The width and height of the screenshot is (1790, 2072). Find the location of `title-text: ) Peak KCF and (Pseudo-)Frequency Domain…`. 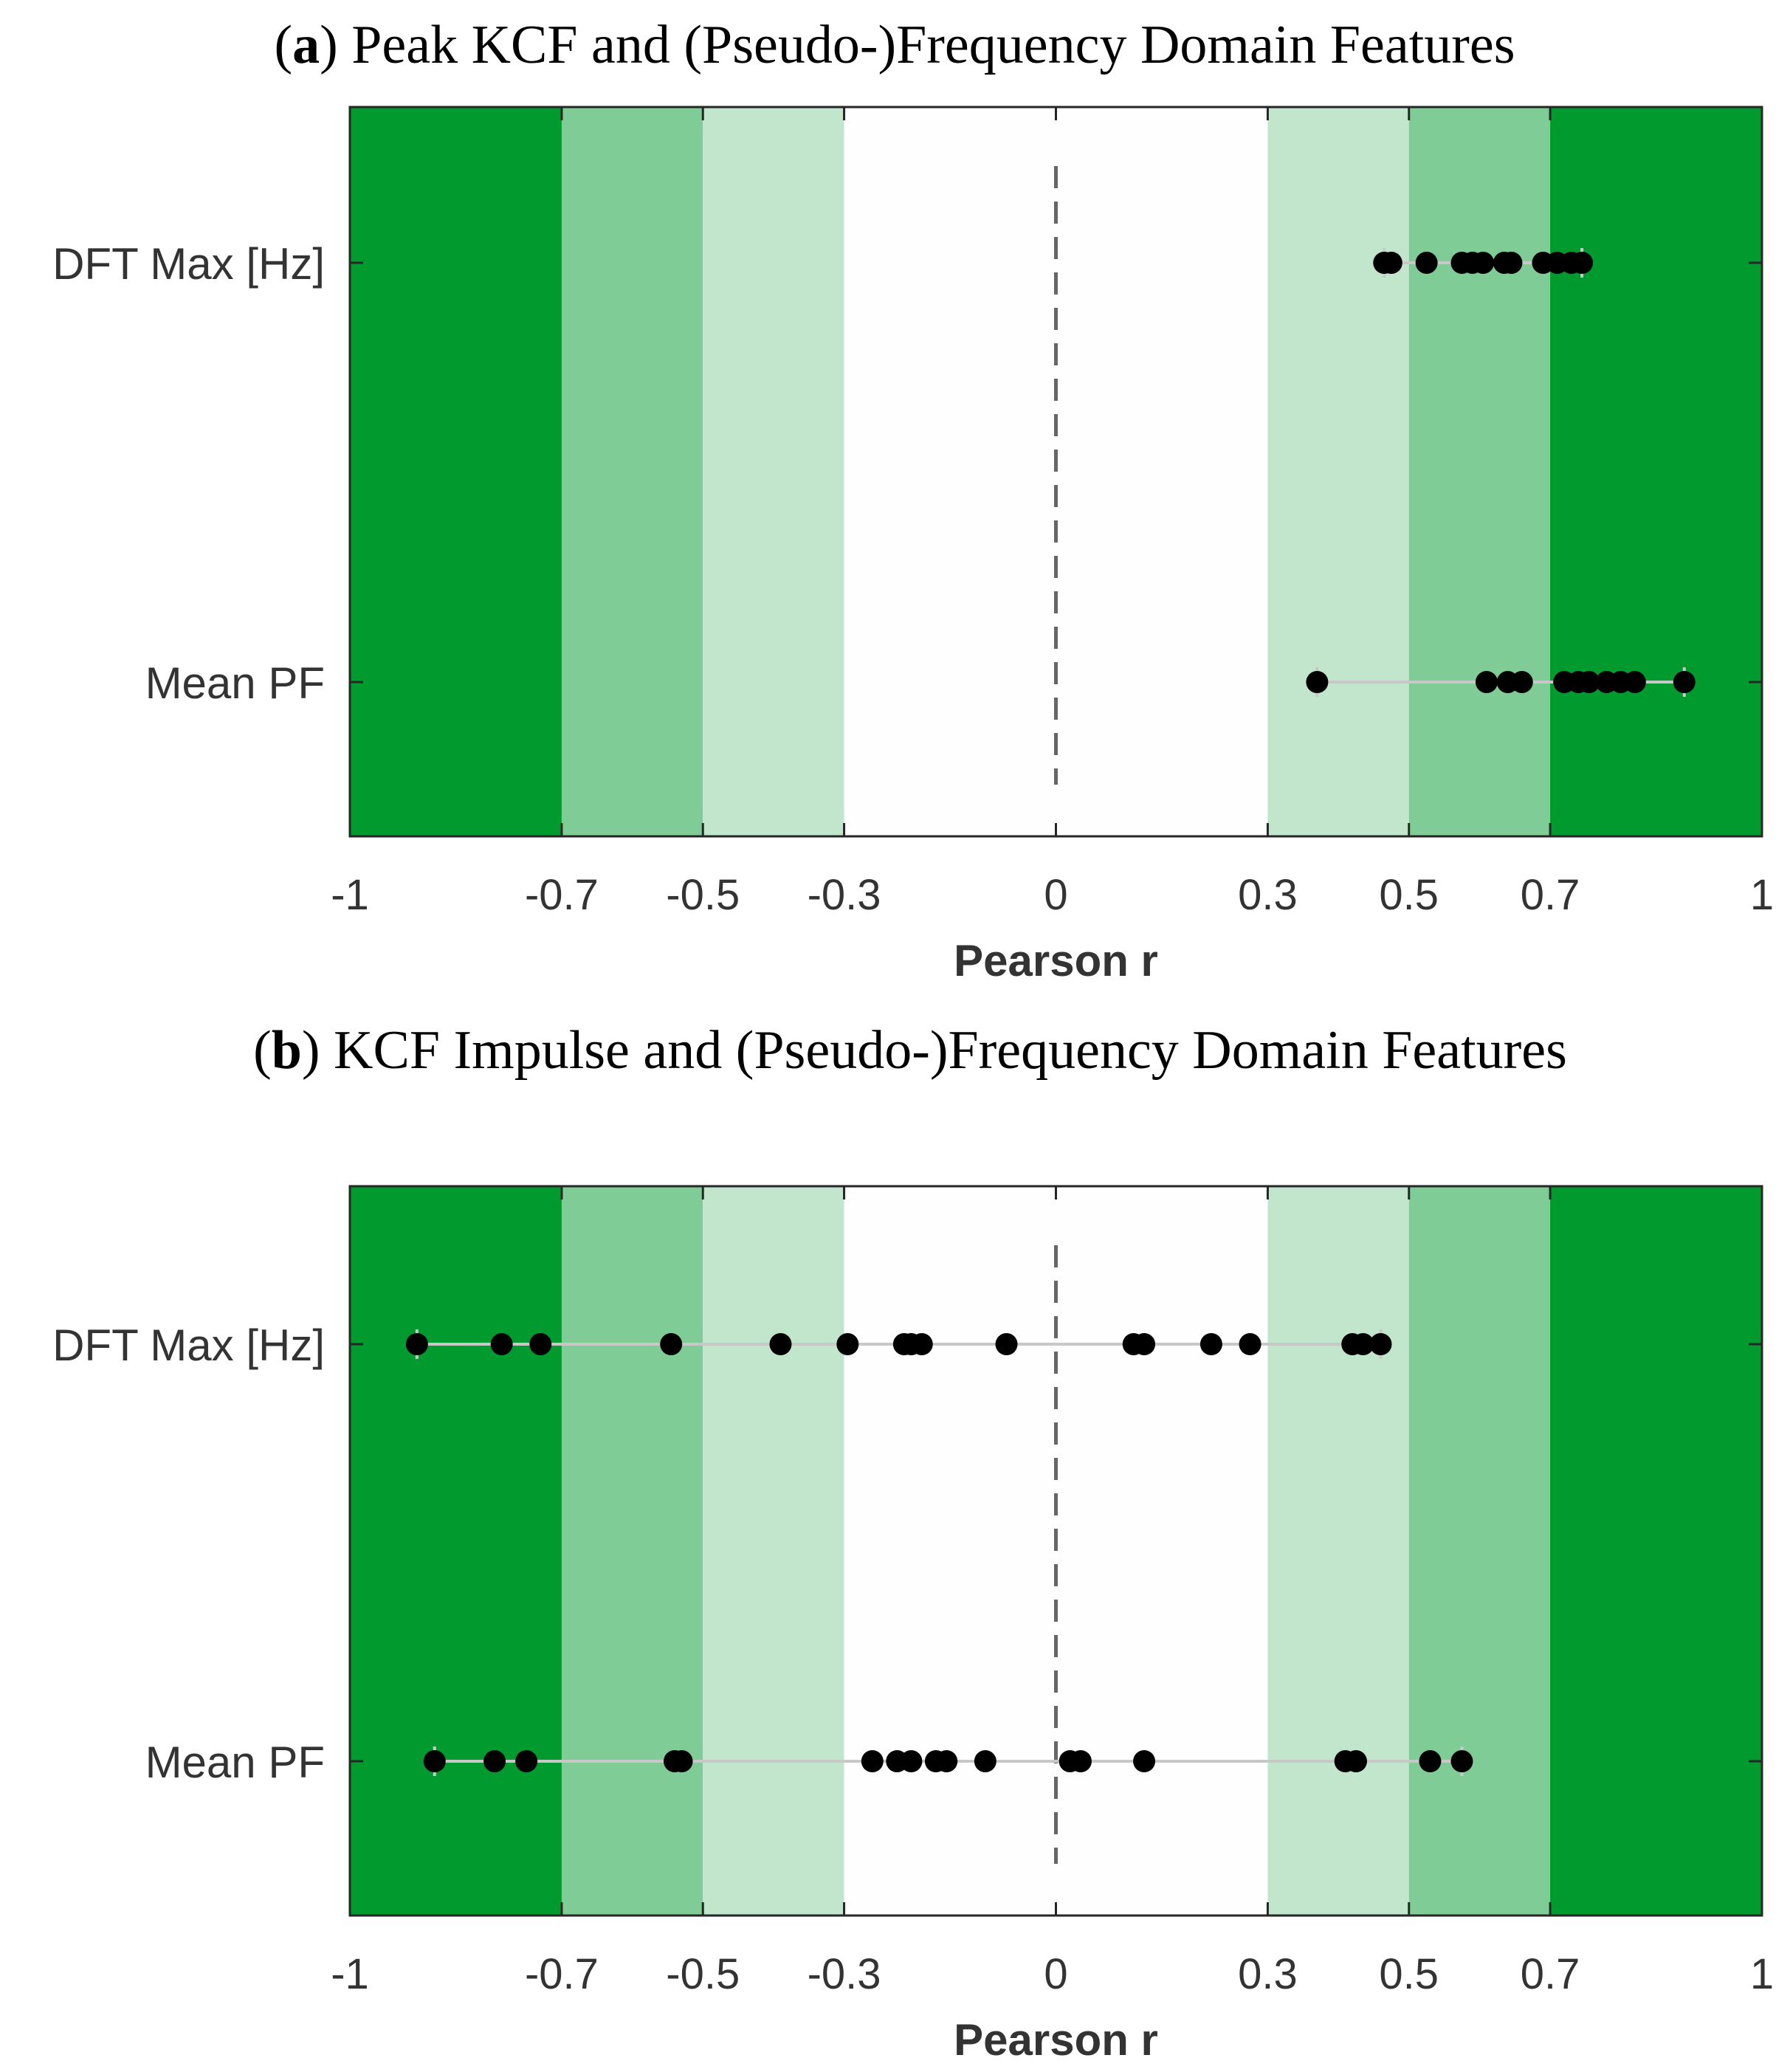

title-text: ) Peak KCF and (Pseudo-)Frequency Domain… is located at coordinates (918, 45).